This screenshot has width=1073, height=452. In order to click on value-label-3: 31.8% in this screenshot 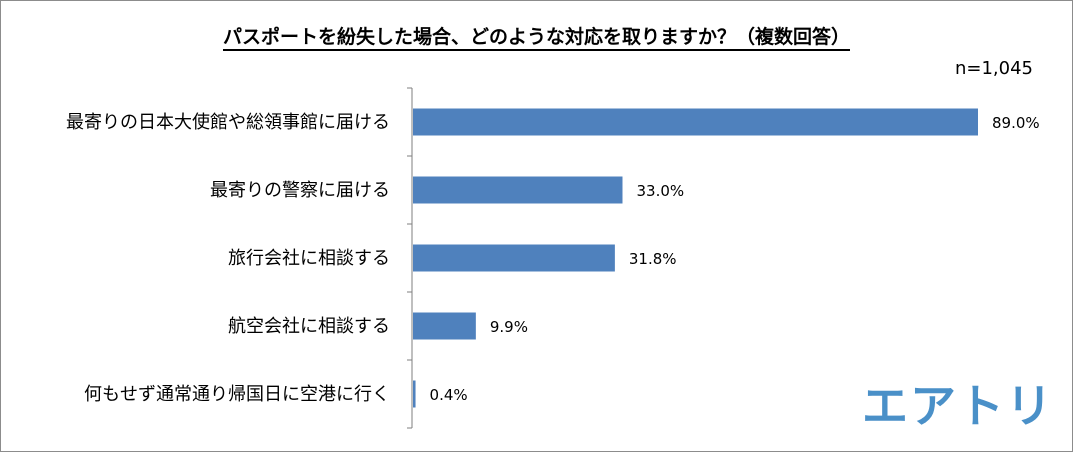, I will do `click(653, 259)`.